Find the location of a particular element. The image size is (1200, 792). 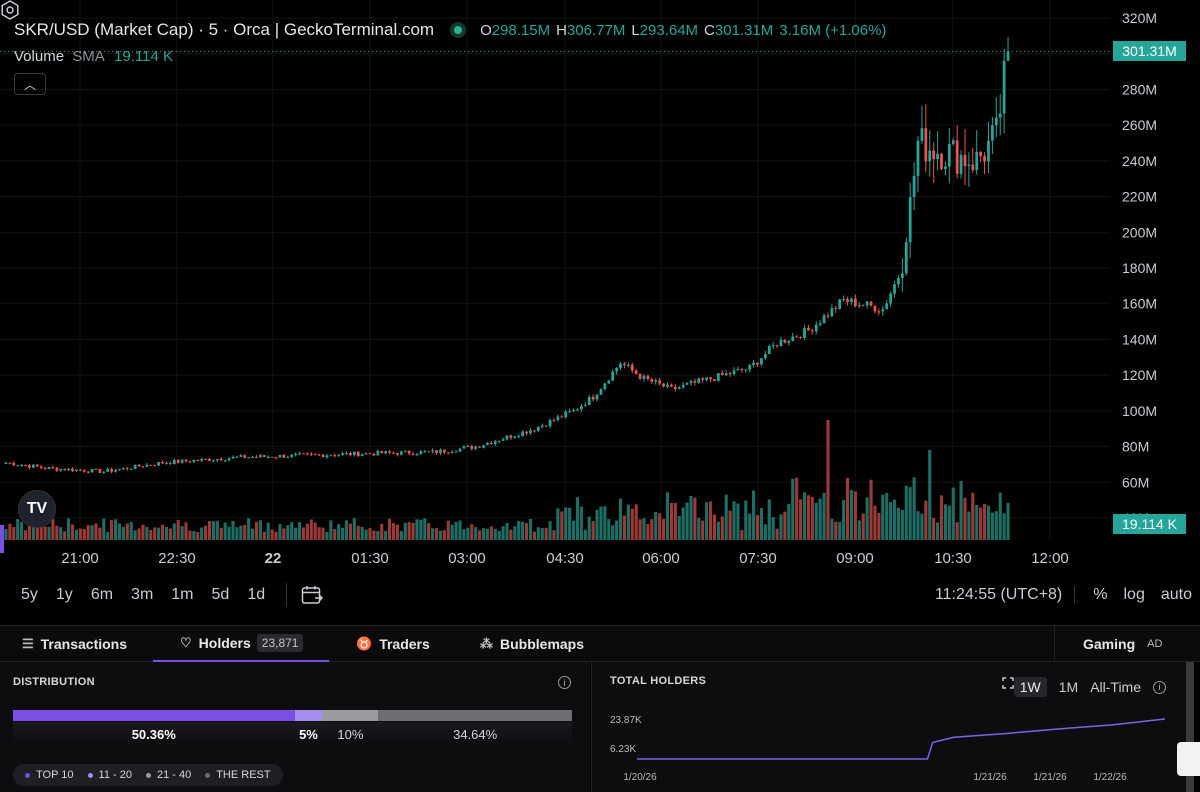

expand-icon is located at coordinates (1008, 683).